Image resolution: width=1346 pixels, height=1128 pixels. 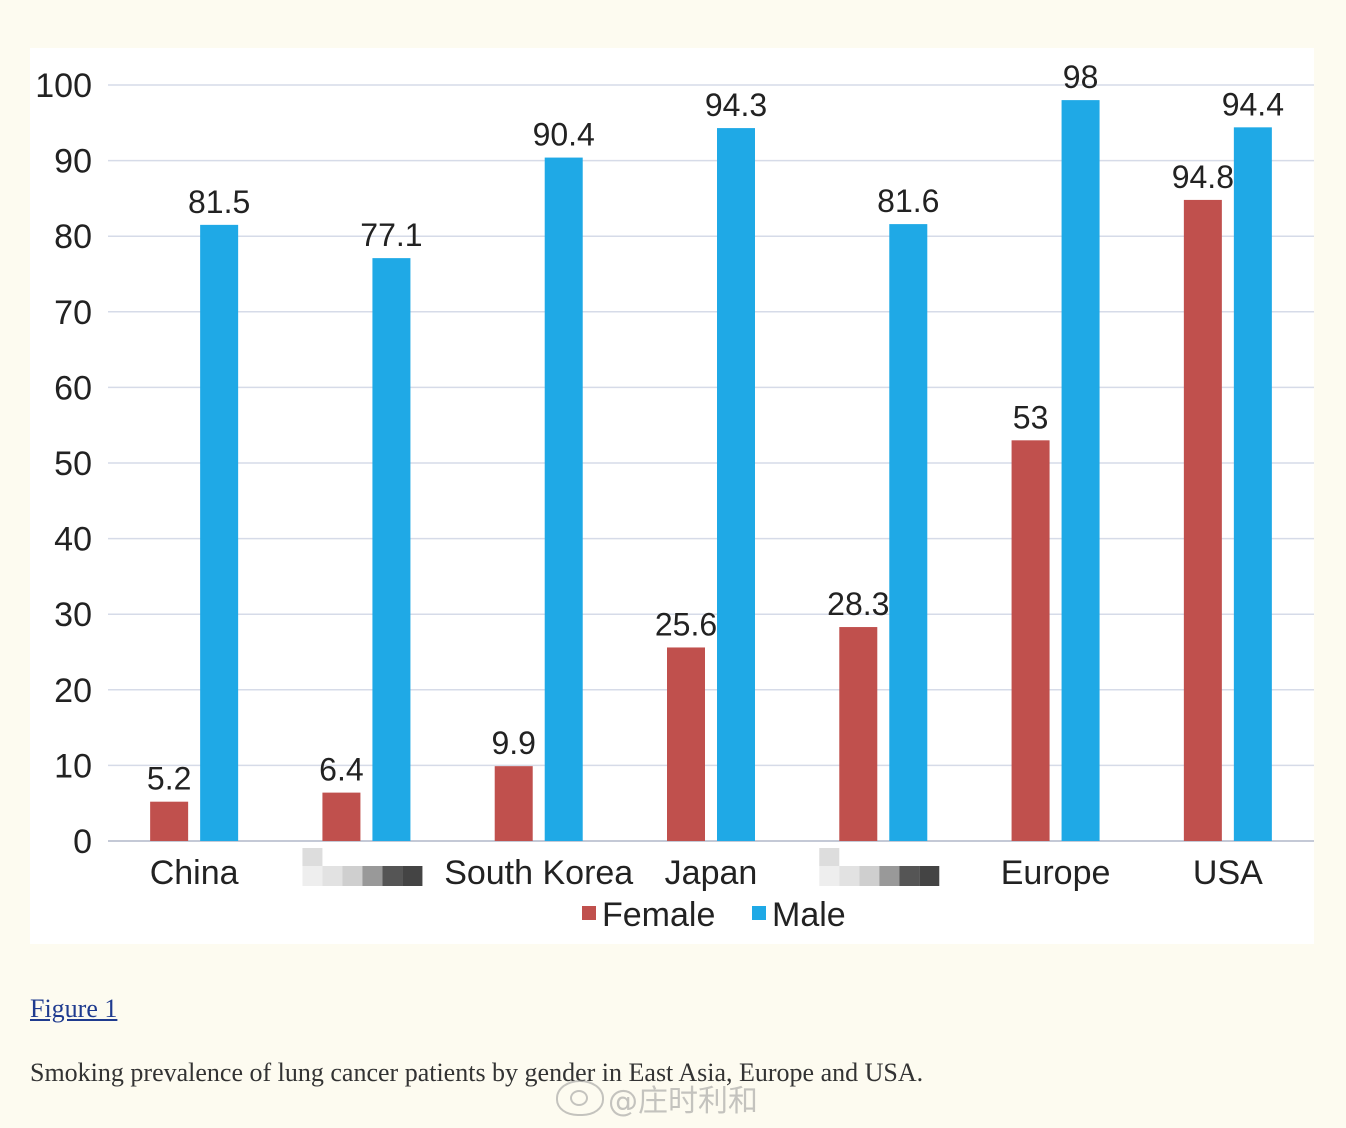 I want to click on y-tick-label: 30, so click(x=73, y=615).